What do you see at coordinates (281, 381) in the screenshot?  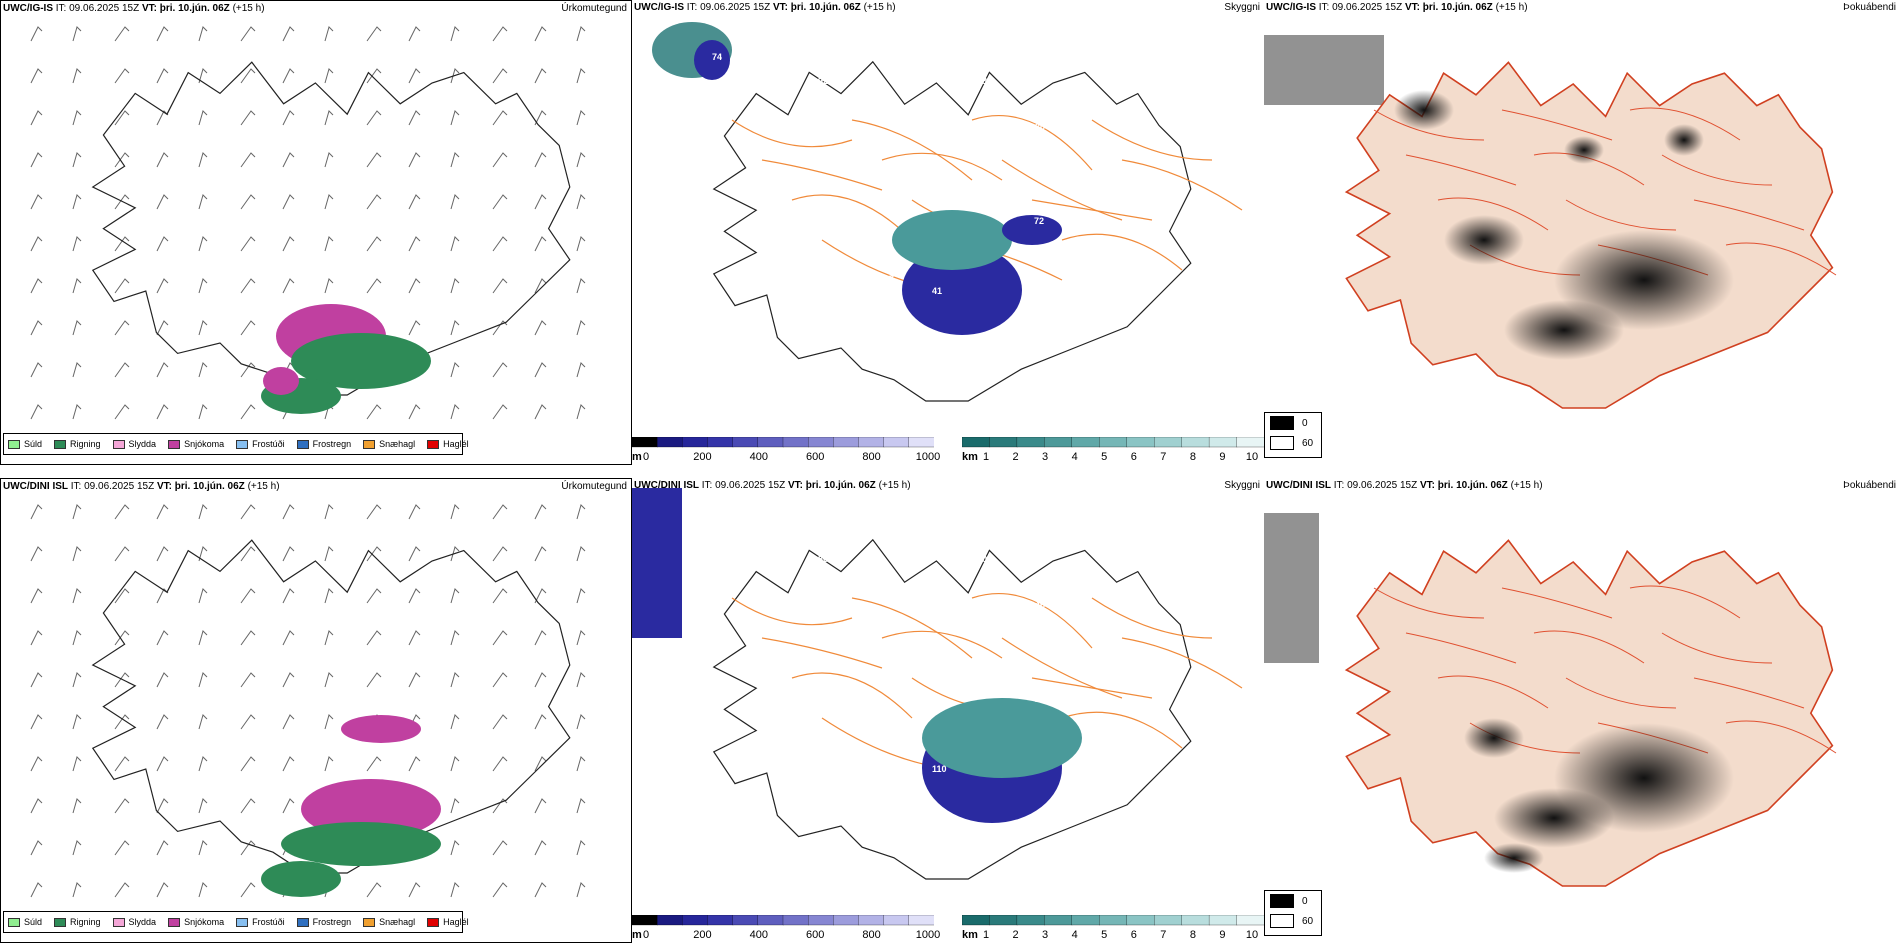 I see `snow-area` at bounding box center [281, 381].